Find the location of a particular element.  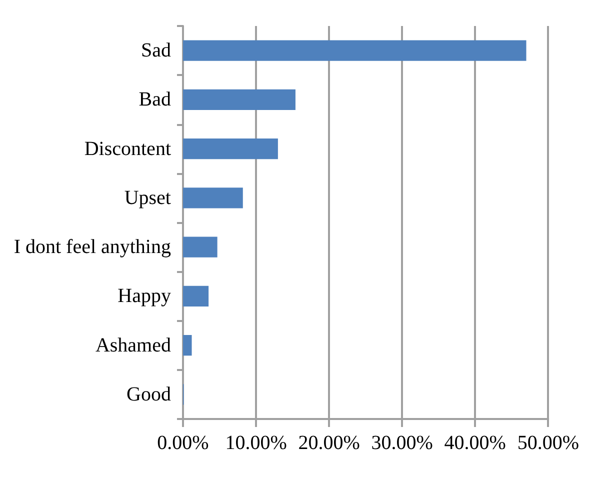

y-tick-label: Discontent is located at coordinates (128, 149).